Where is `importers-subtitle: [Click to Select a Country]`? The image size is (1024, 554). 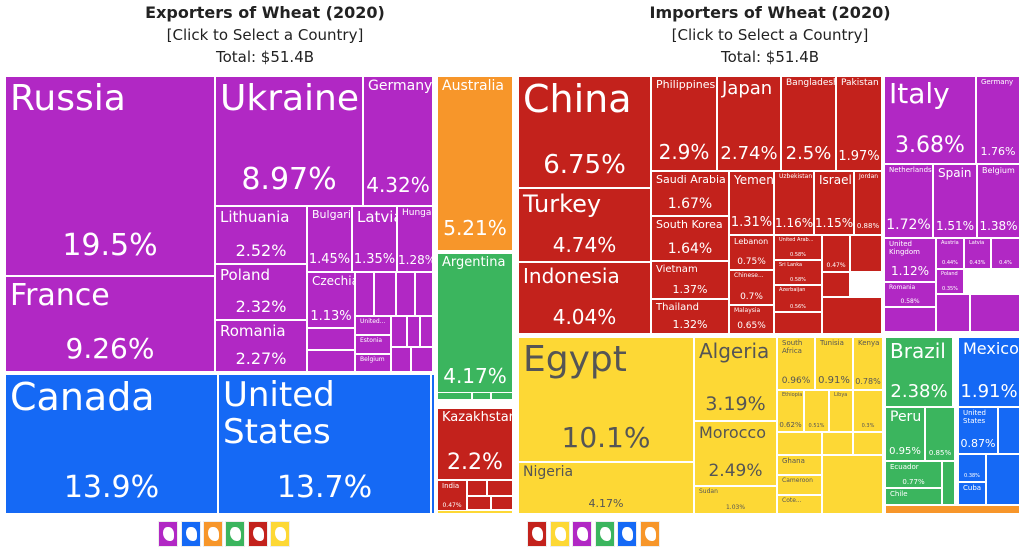 importers-subtitle: [Click to Select a Country] is located at coordinates (770, 35).